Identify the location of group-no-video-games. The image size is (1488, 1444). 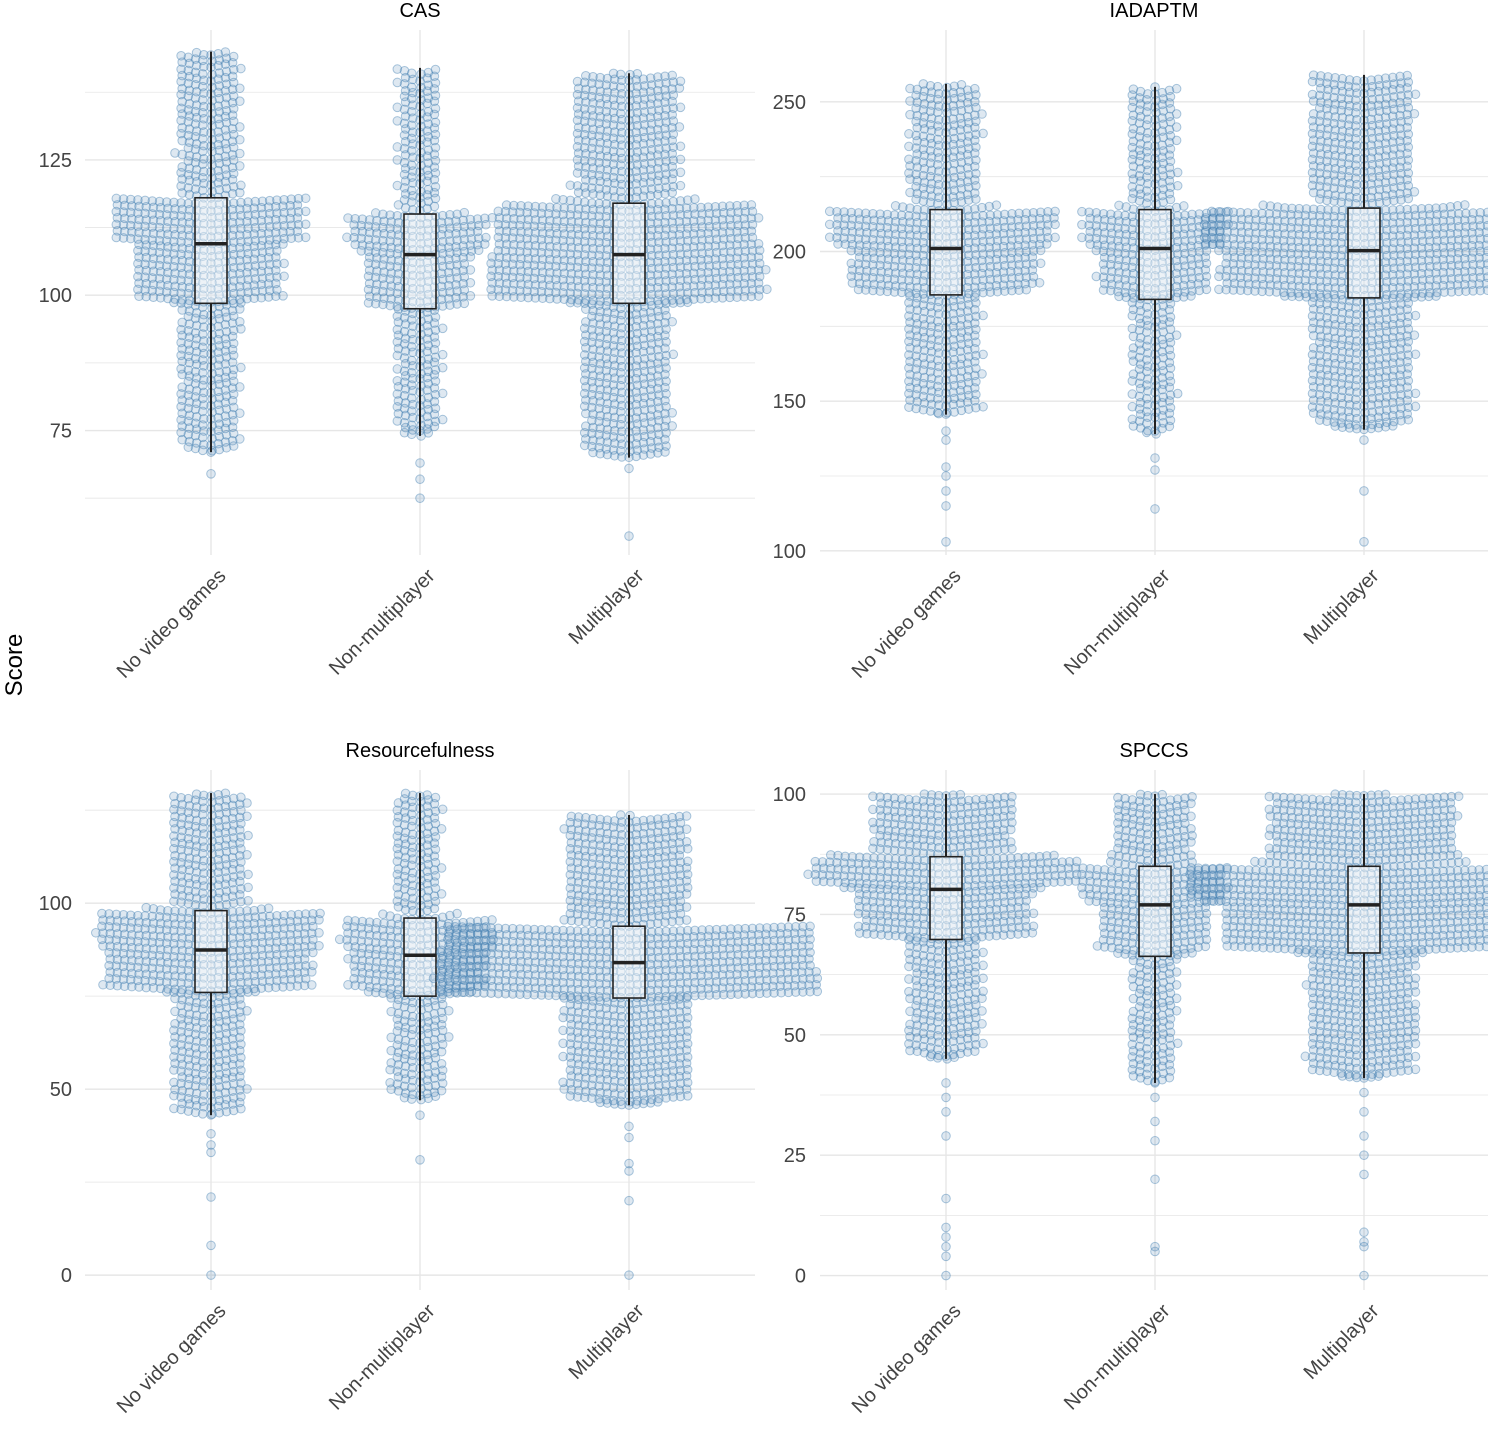
(211, 263).